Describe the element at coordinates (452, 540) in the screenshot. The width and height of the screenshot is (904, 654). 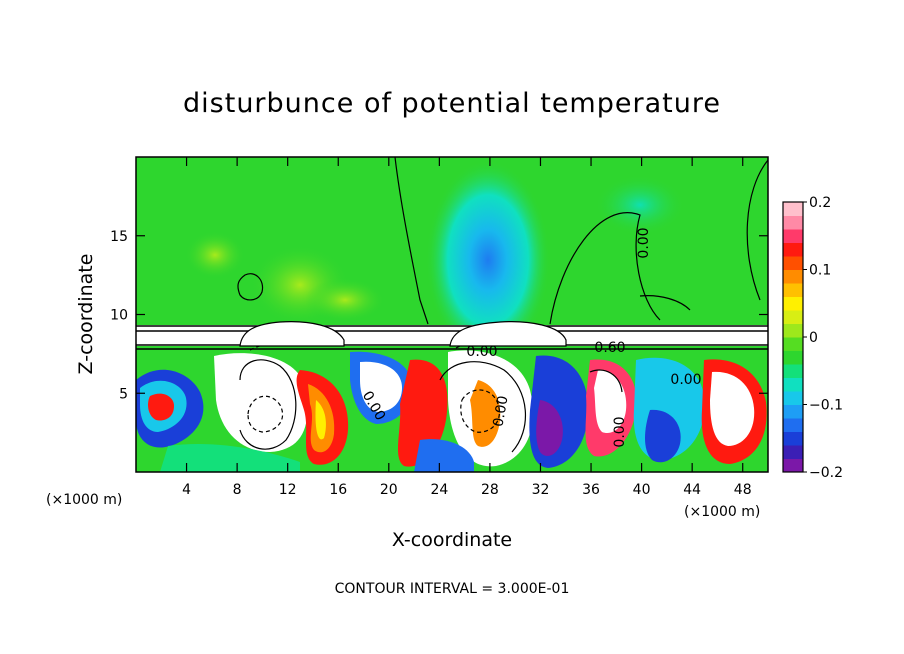
I see `x-axis-label: X-coordinate` at that location.